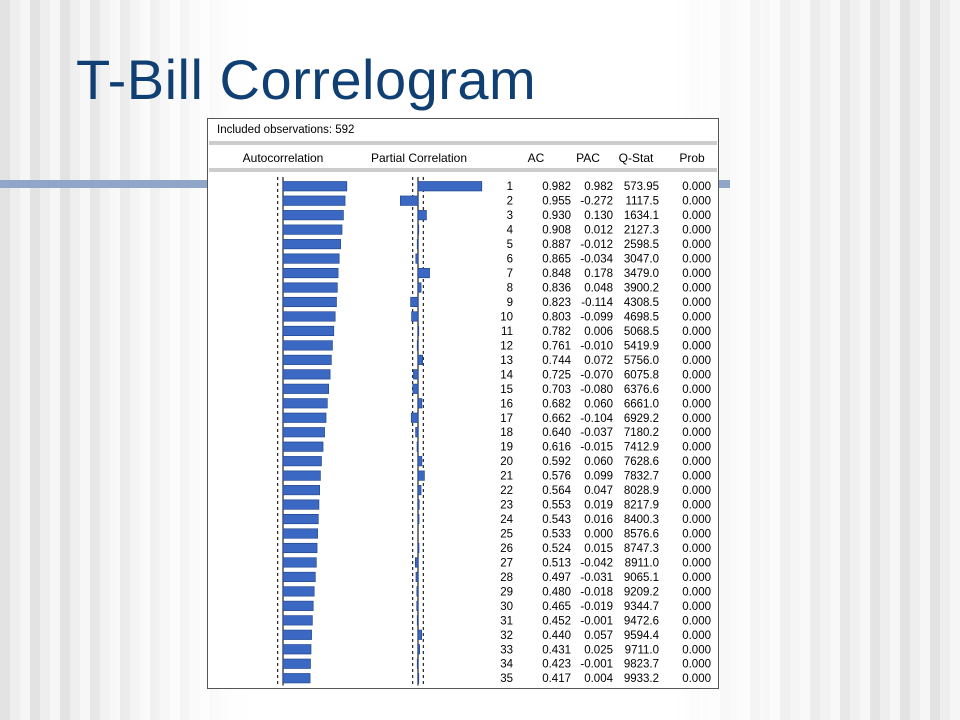 Image resolution: width=960 pixels, height=720 pixels. What do you see at coordinates (556, 535) in the screenshot?
I see `ac-value: 0.533` at bounding box center [556, 535].